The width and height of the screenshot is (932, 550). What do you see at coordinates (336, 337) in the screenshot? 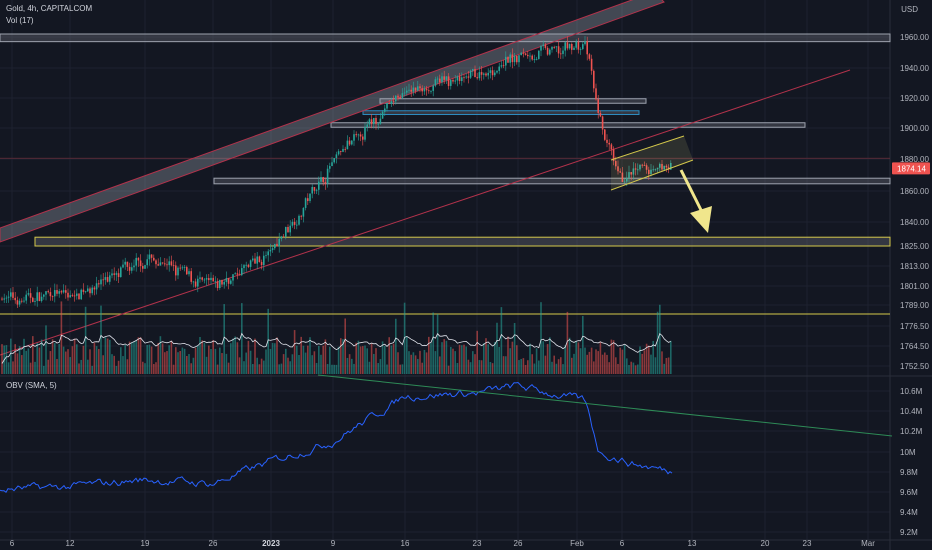
I see `volume-bars` at bounding box center [336, 337].